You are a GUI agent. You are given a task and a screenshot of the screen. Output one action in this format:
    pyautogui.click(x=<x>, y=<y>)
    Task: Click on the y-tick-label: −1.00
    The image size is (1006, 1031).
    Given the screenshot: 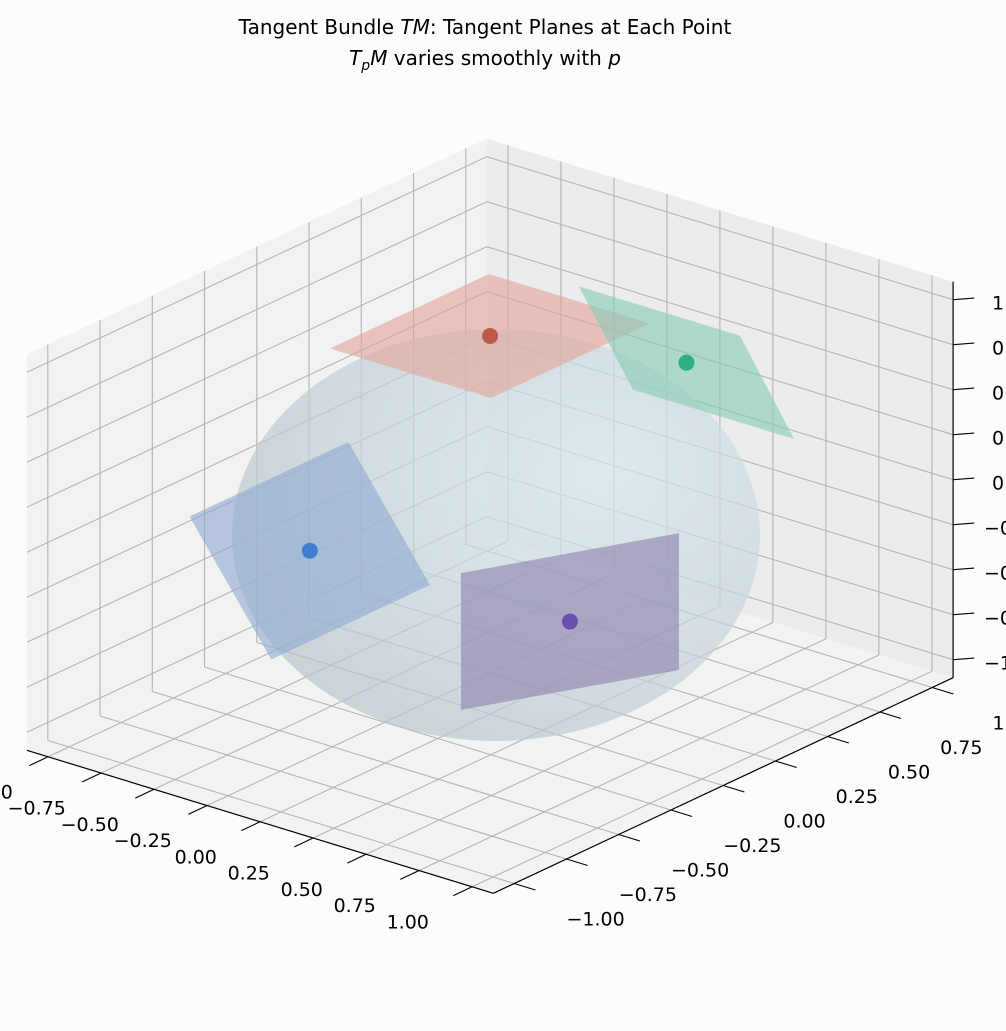 What is the action you would take?
    pyautogui.click(x=595, y=920)
    